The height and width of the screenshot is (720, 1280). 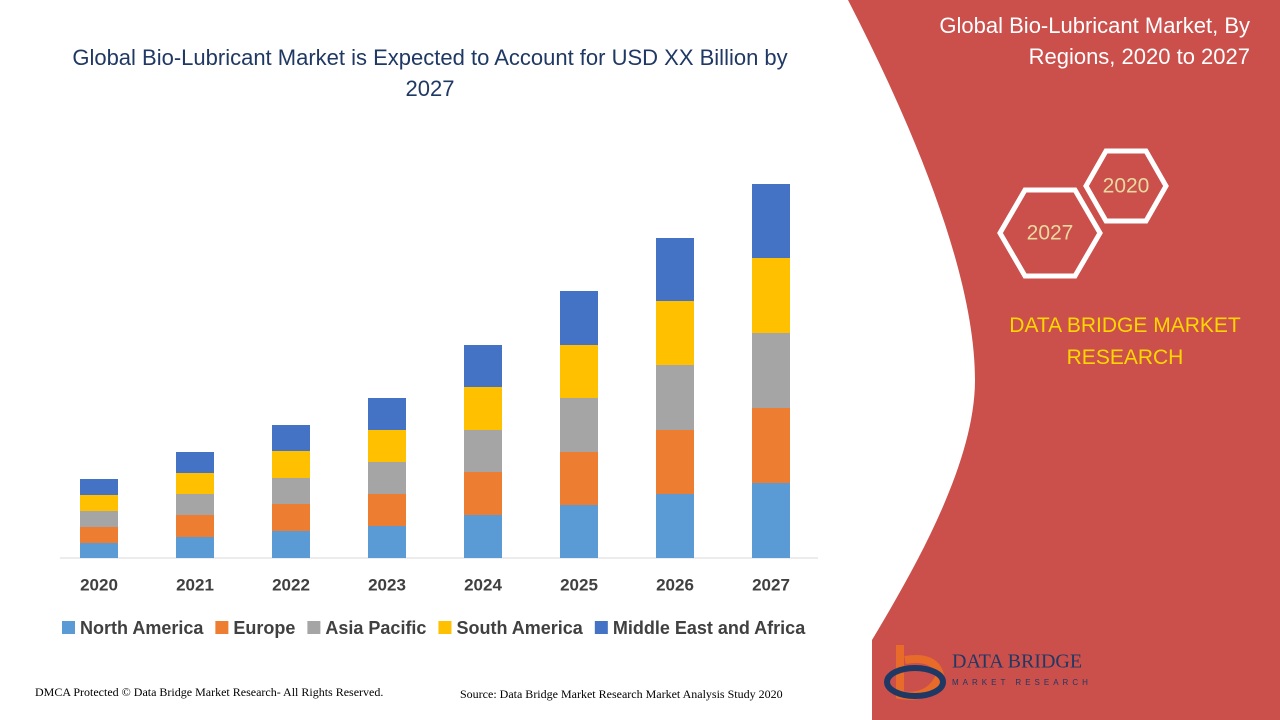 I want to click on legend-label: Europe, so click(x=264, y=628).